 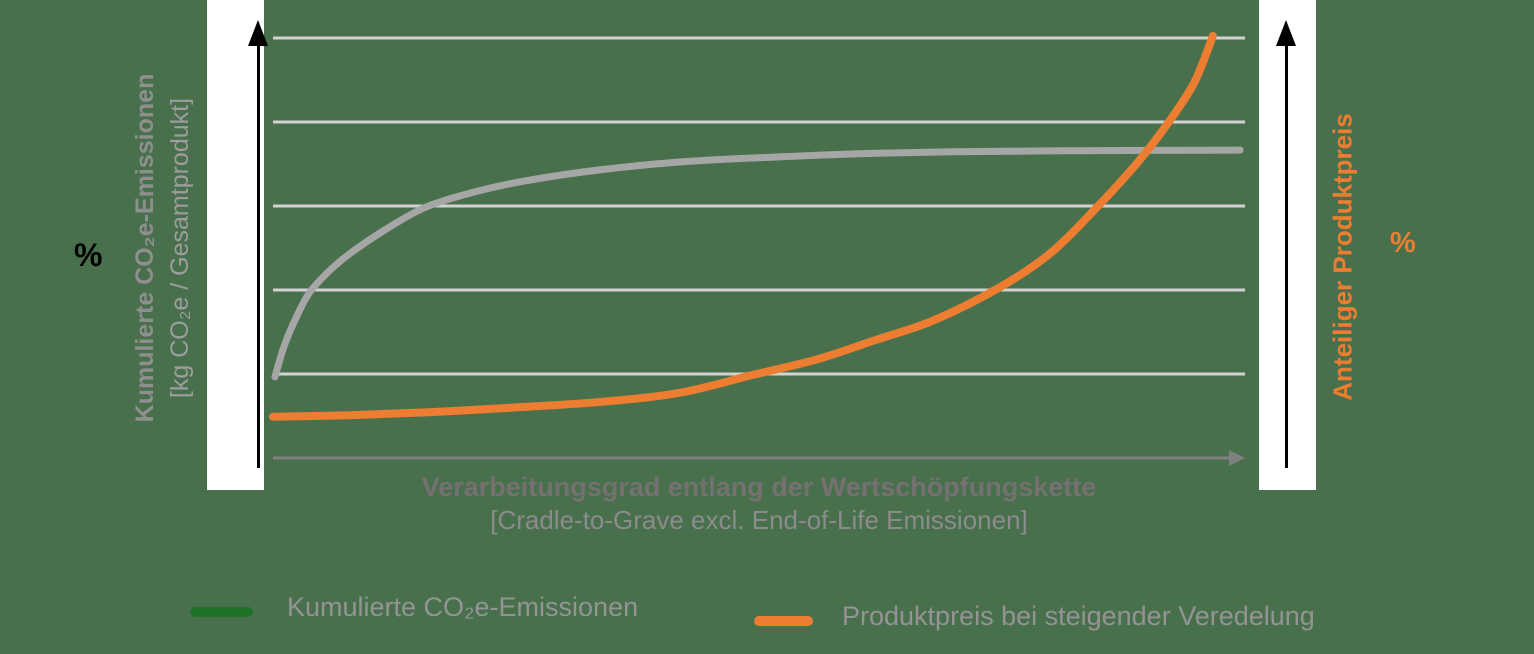 I want to click on emissions-legend-swatch, so click(x=221, y=612).